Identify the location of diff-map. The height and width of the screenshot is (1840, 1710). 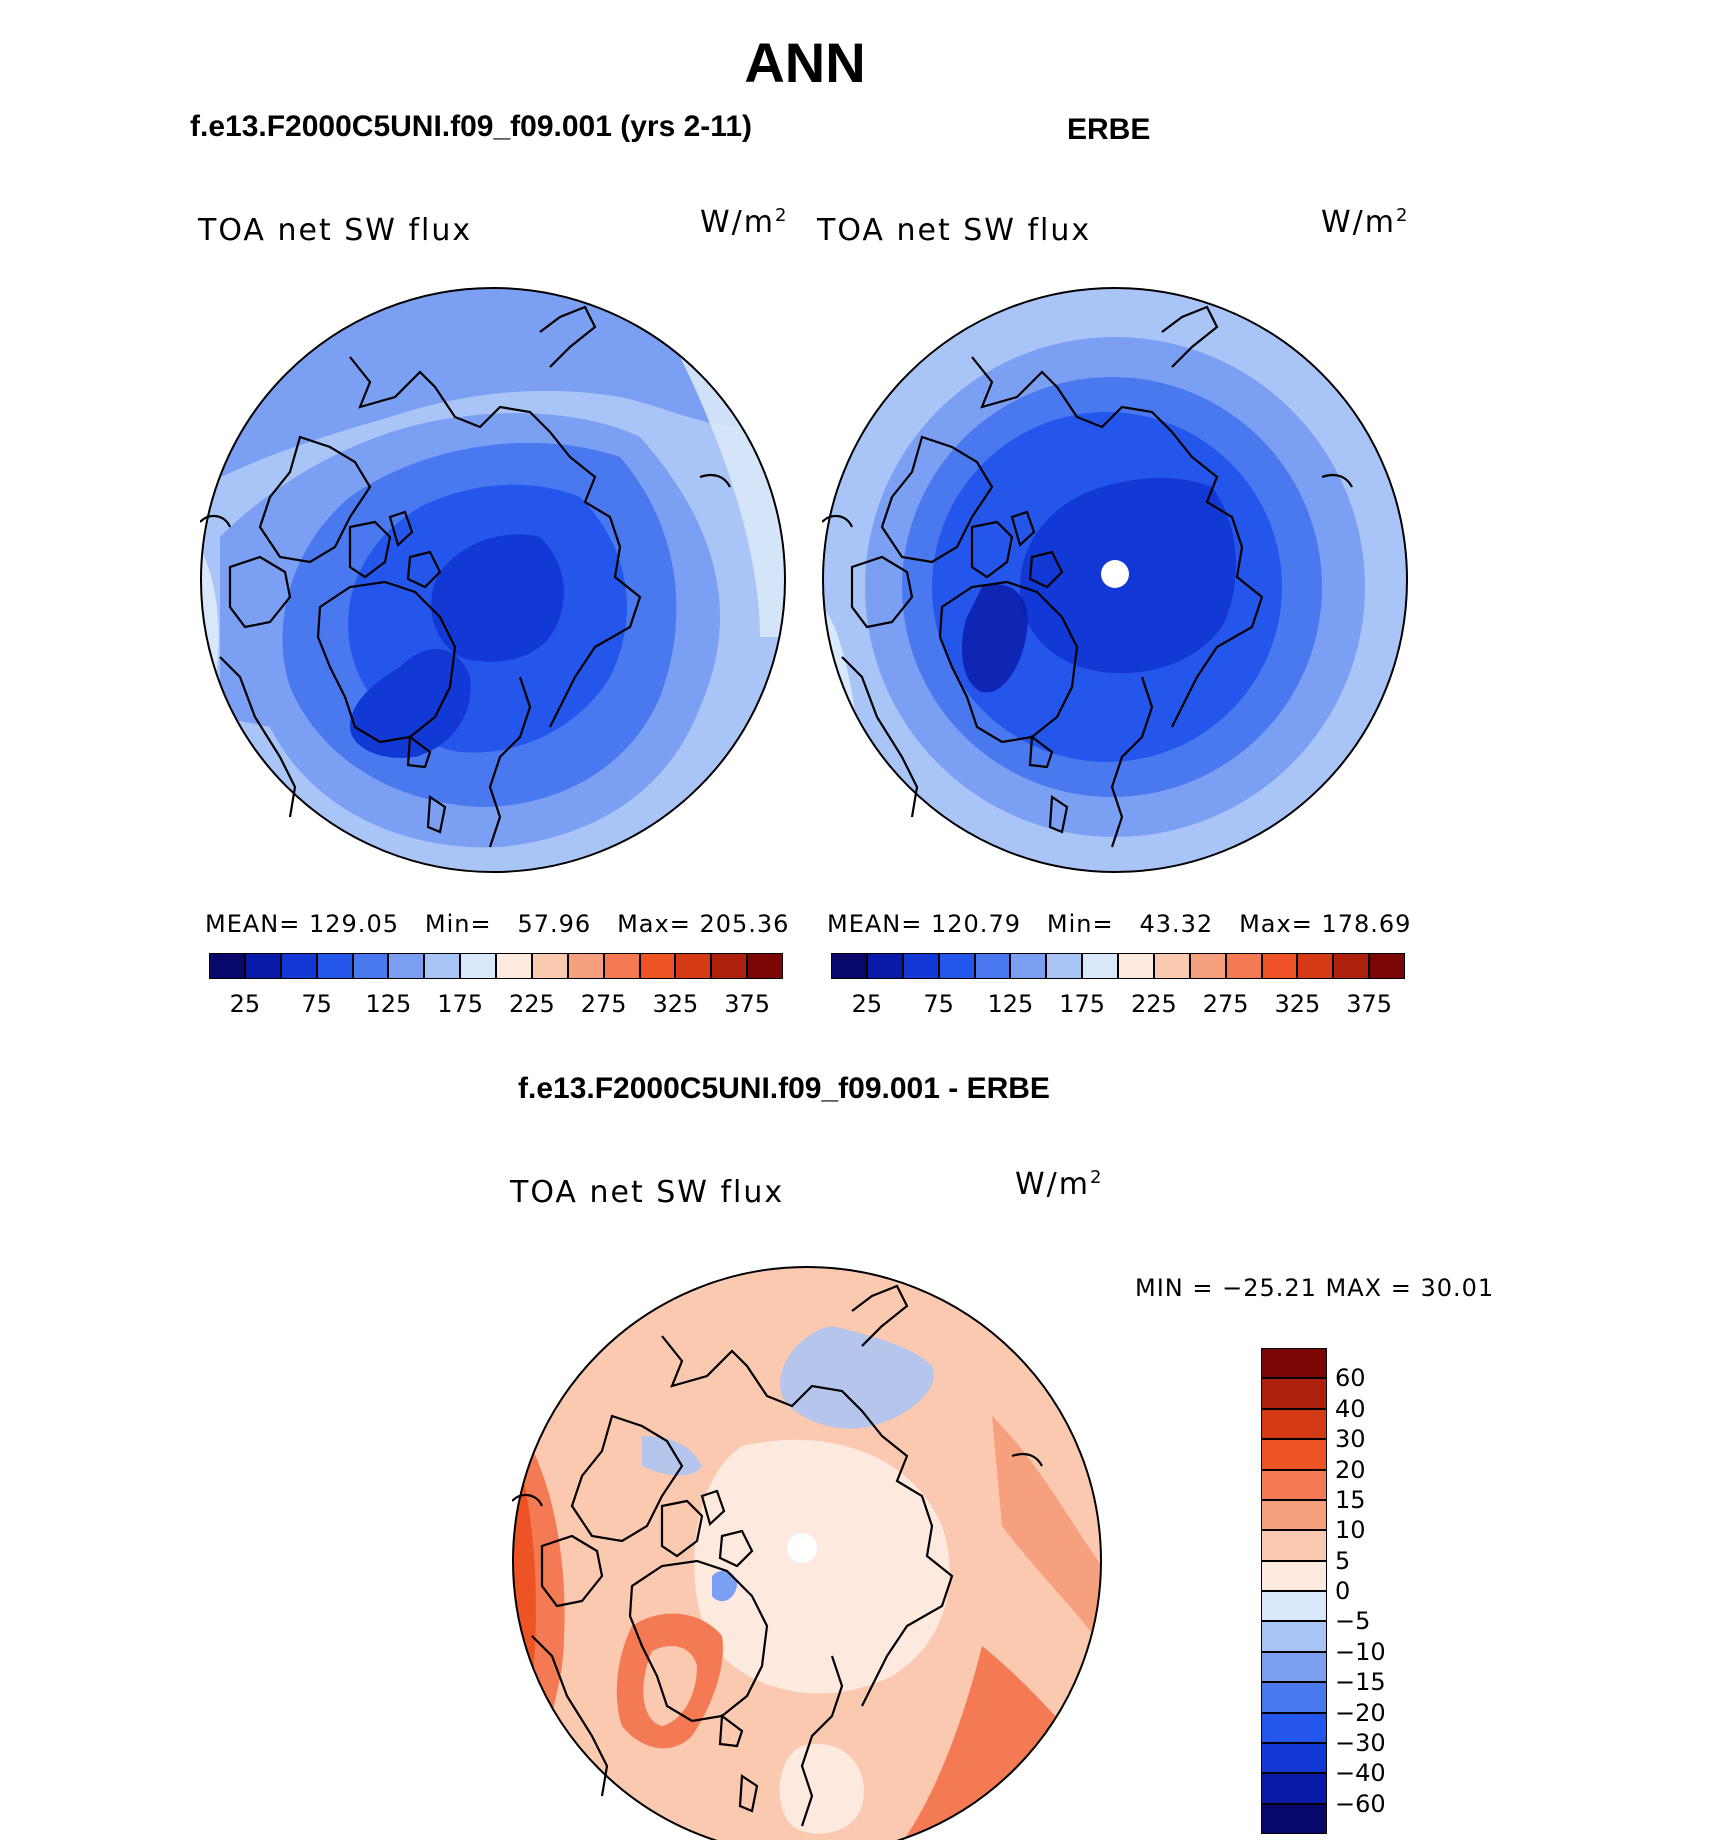
(807, 1553).